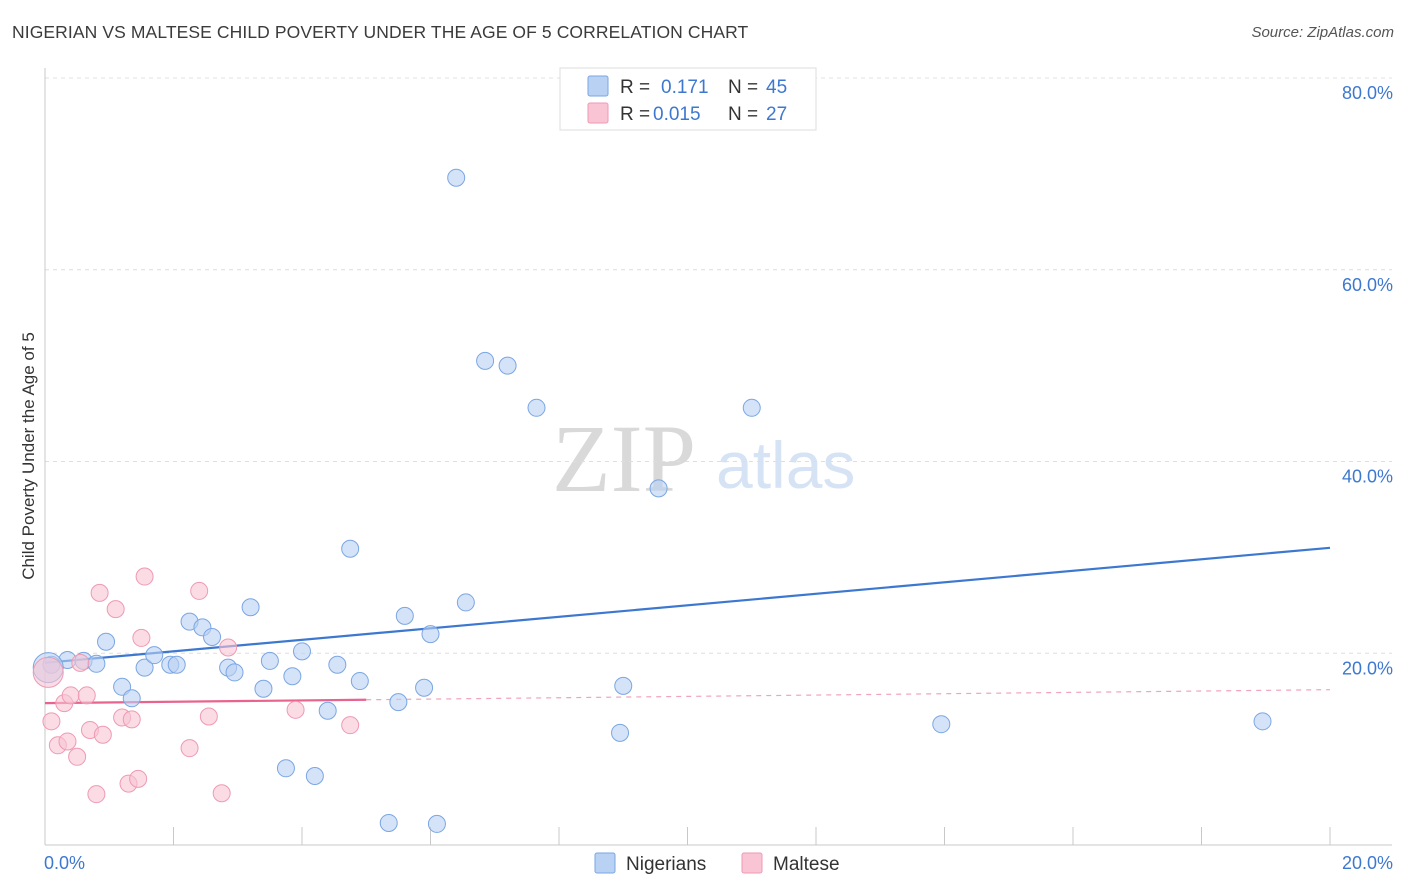  What do you see at coordinates (1367, 285) in the screenshot?
I see `y-tick-label: 60.0%` at bounding box center [1367, 285].